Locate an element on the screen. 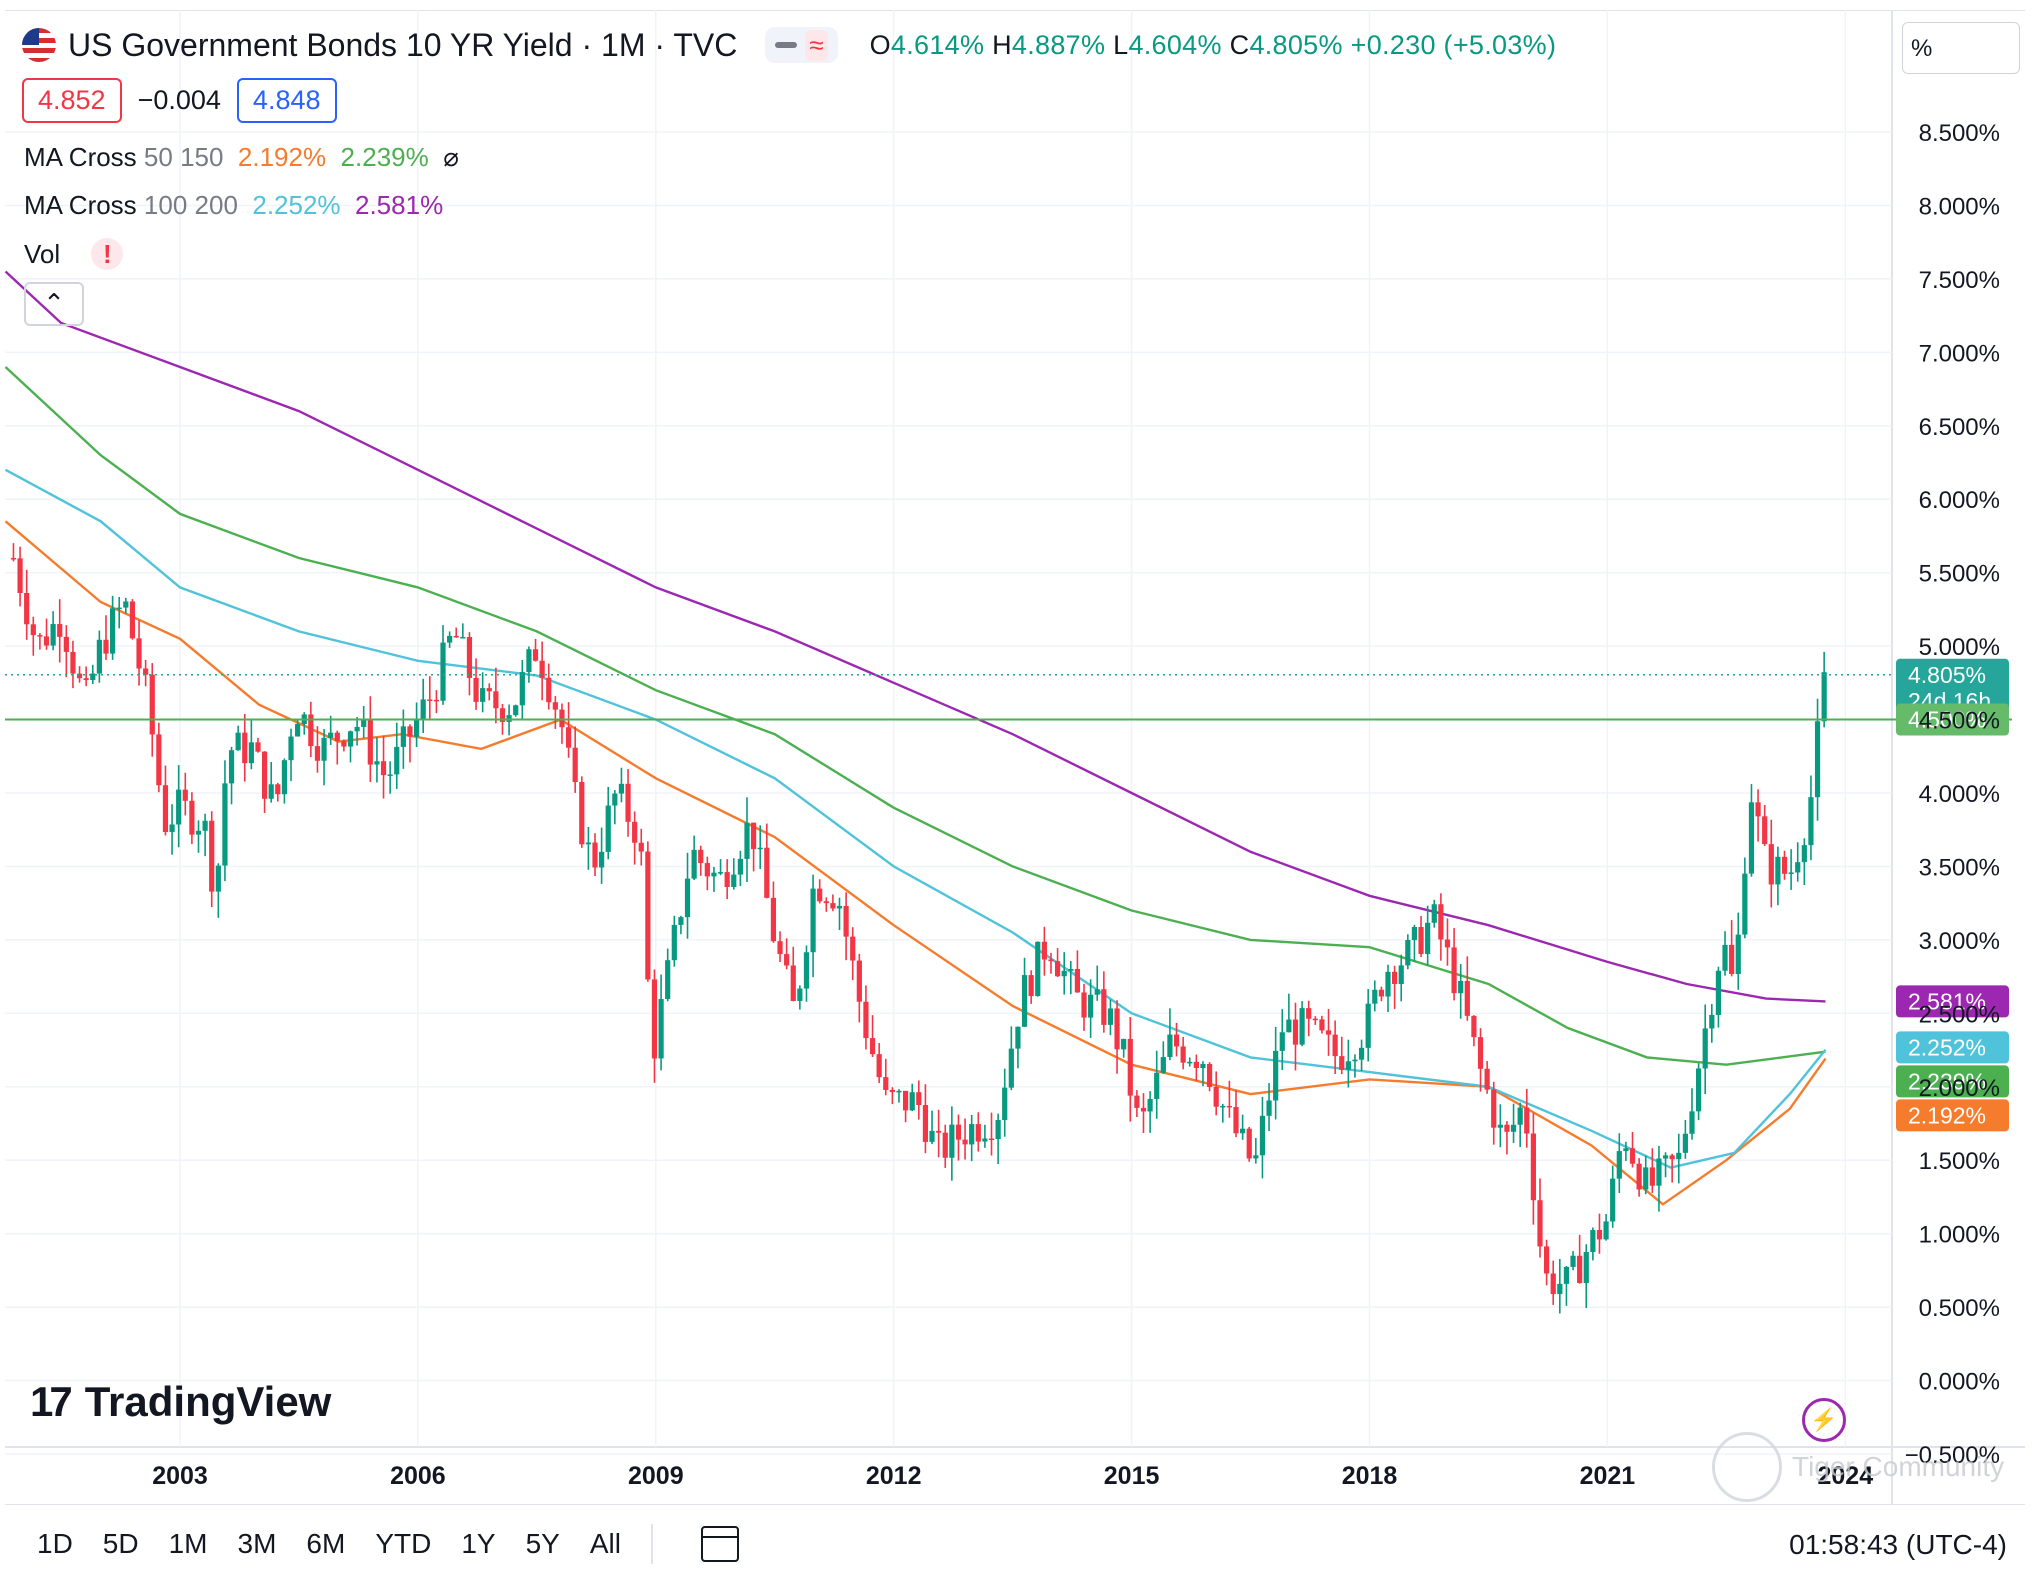 The width and height of the screenshot is (2036, 1583). indicator-ma-cross-100-200: MA Cross 100 200 2.252% 2.581% is located at coordinates (234, 205).